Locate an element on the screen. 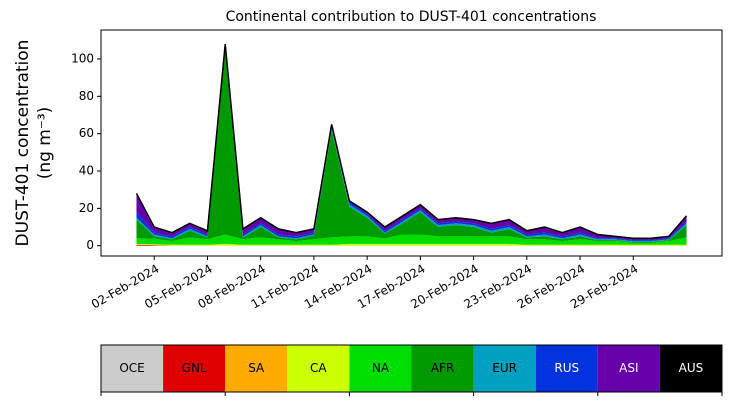 The width and height of the screenshot is (730, 402). y-tick-label: 80 is located at coordinates (86, 96).